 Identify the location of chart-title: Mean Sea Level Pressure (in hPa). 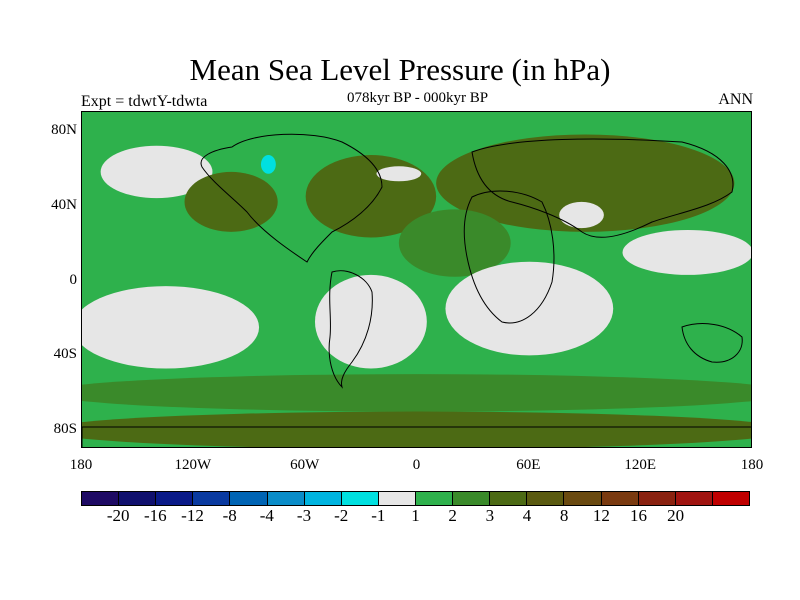
(400, 69).